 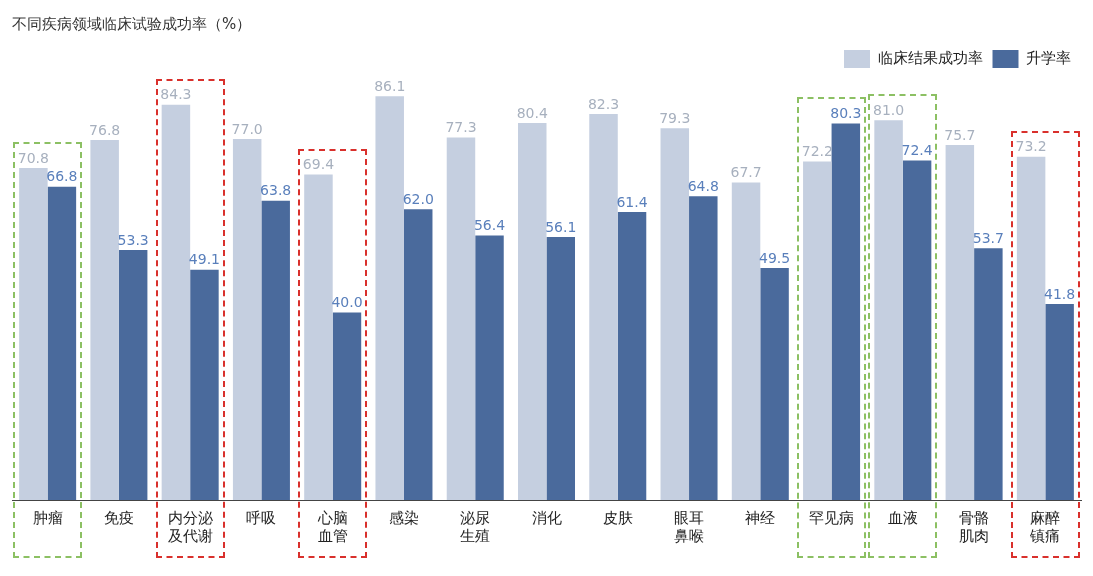 I want to click on data-label: 80.3, so click(x=846, y=113).